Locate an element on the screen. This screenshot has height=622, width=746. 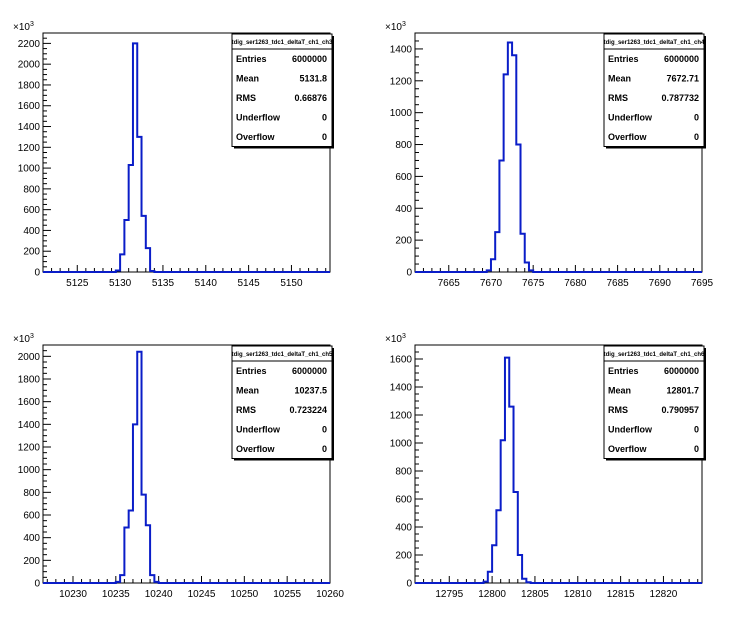
stats-value: 0.66876 is located at coordinates (310, 98).